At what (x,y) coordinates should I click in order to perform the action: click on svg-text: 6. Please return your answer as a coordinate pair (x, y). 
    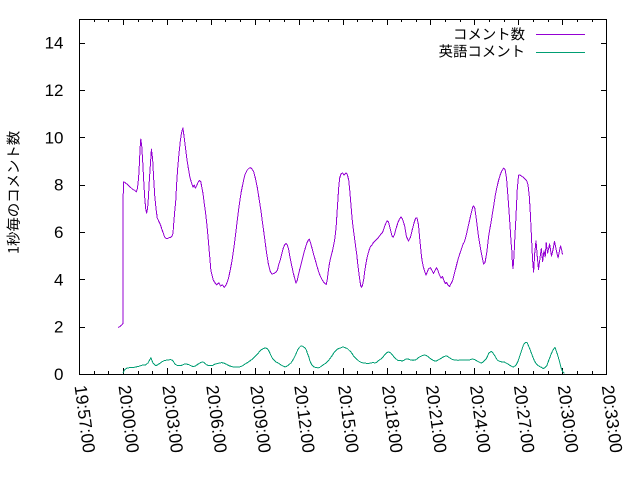
    Looking at the image, I should click on (58, 232).